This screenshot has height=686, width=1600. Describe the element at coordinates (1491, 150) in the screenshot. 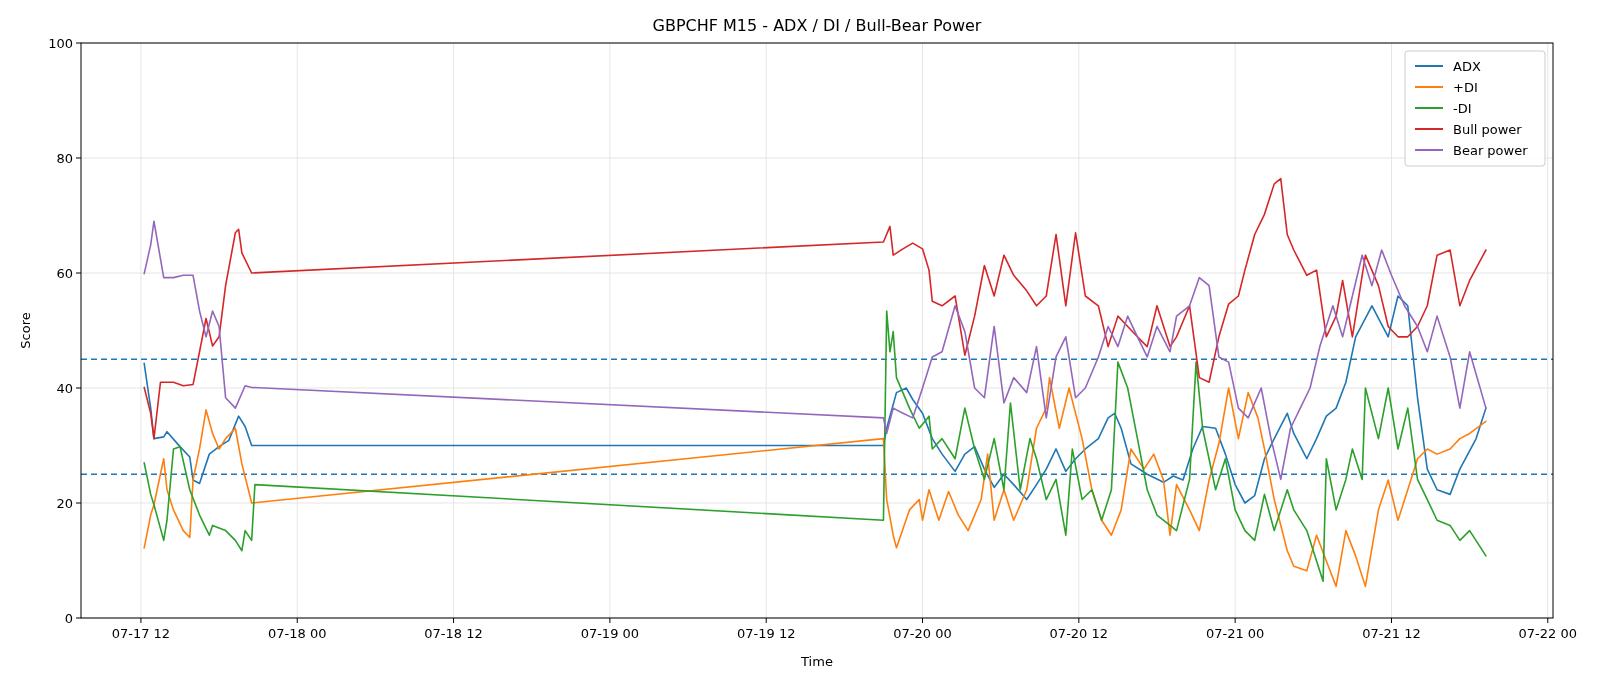

I see `legend-label: Bear power` at that location.